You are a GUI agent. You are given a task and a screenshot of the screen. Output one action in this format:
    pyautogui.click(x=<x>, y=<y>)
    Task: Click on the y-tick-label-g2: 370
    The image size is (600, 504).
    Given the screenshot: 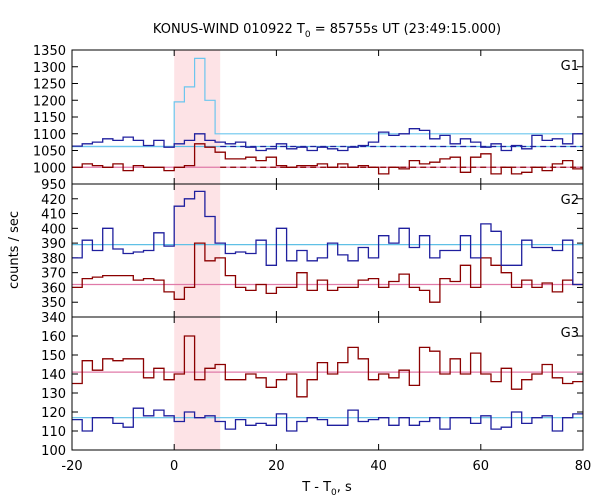 What is the action you would take?
    pyautogui.click(x=53, y=274)
    